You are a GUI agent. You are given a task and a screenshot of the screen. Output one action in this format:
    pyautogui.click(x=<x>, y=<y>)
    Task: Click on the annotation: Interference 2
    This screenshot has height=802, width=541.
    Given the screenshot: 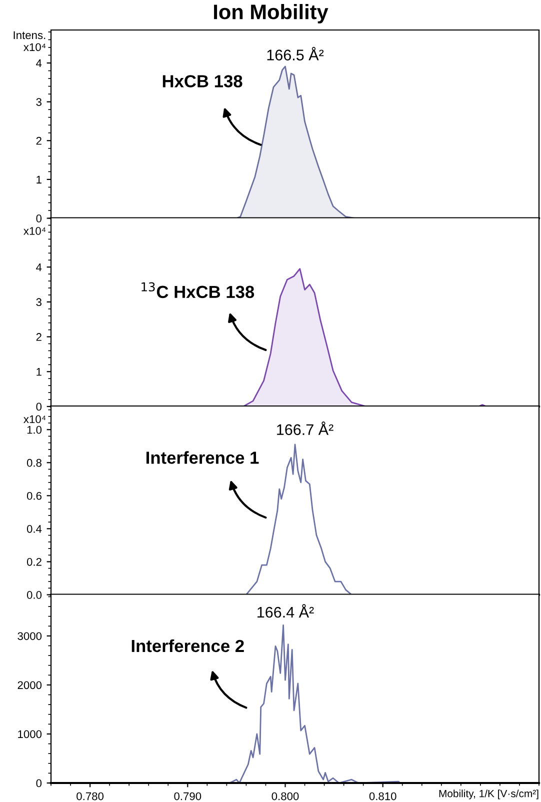 What is the action you would take?
    pyautogui.click(x=188, y=645)
    